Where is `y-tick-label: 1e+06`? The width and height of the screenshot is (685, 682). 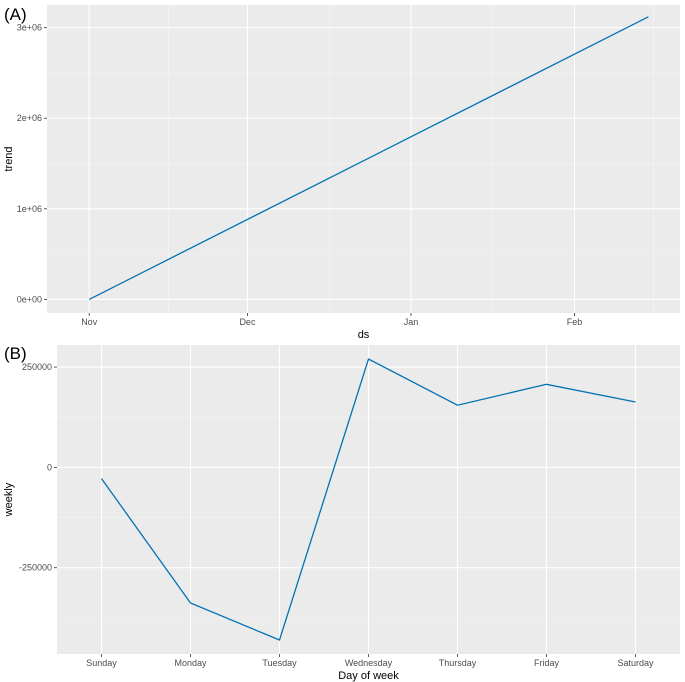 y-tick-label: 1e+06 is located at coordinates (29, 209).